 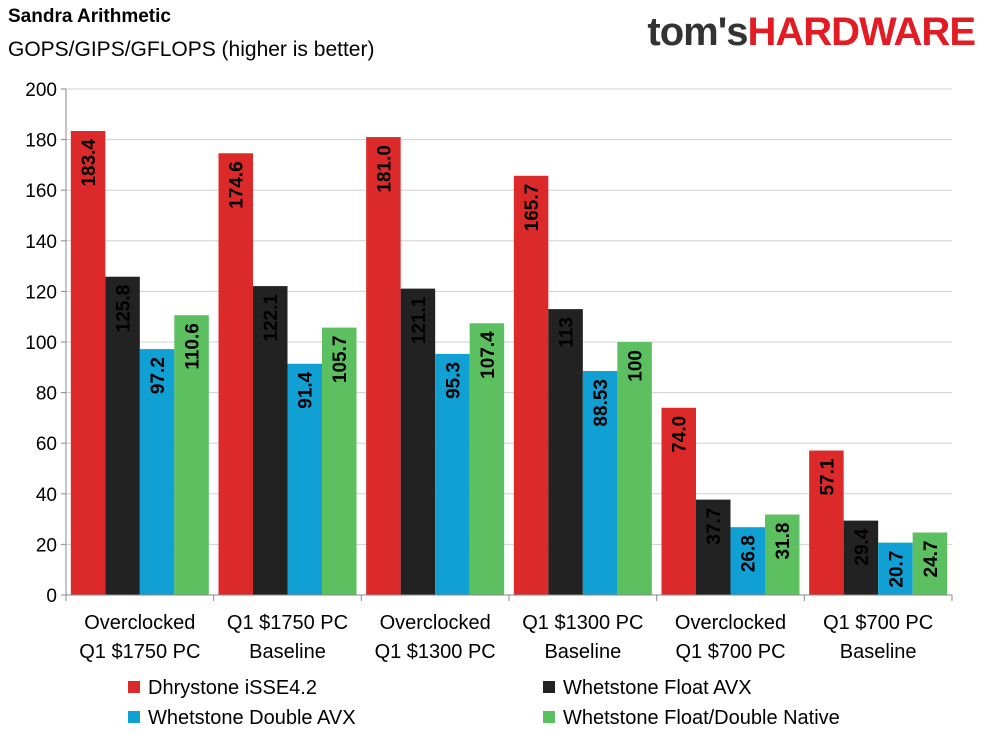 What do you see at coordinates (861, 32) in the screenshot?
I see `brand-logo-part2: HARDWARE` at bounding box center [861, 32].